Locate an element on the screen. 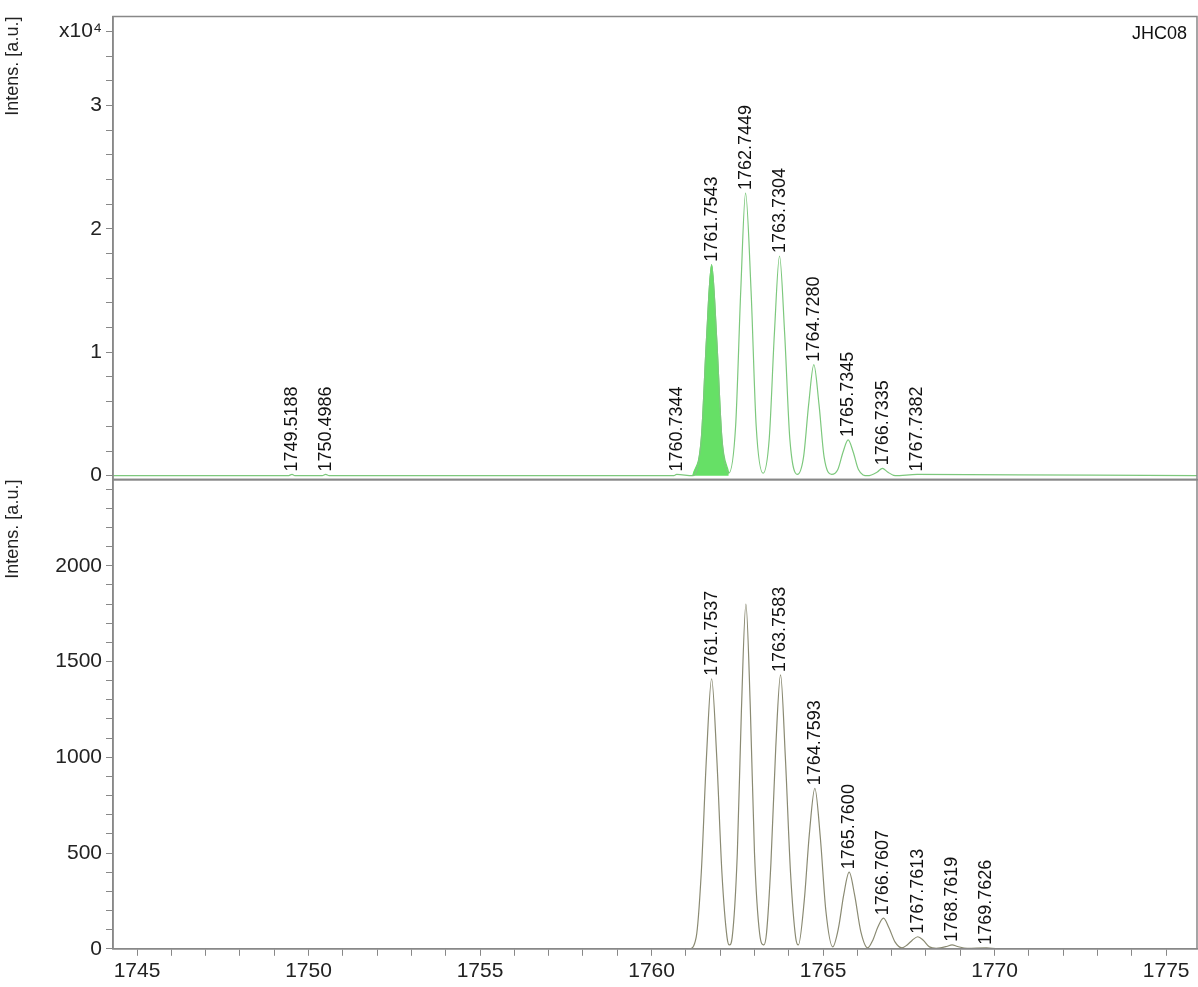 The width and height of the screenshot is (1198, 987). y-tick-label: 1500 is located at coordinates (78, 660).